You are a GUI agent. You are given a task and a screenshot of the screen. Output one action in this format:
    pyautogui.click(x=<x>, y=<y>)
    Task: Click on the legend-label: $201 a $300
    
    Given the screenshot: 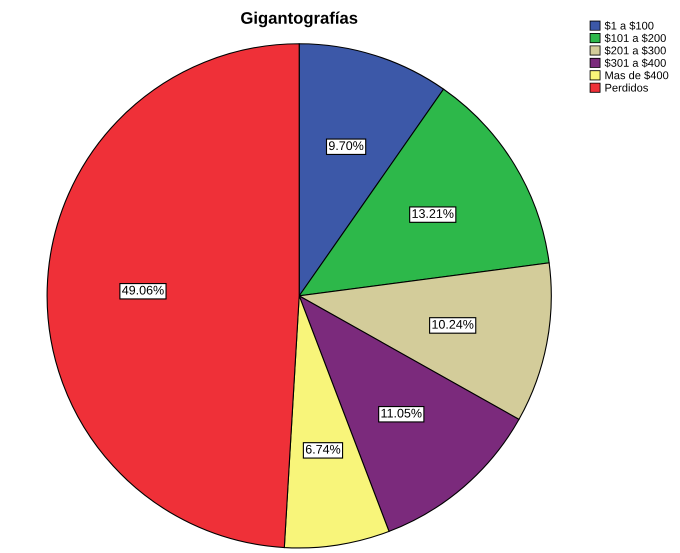 What is the action you would take?
    pyautogui.click(x=635, y=51)
    